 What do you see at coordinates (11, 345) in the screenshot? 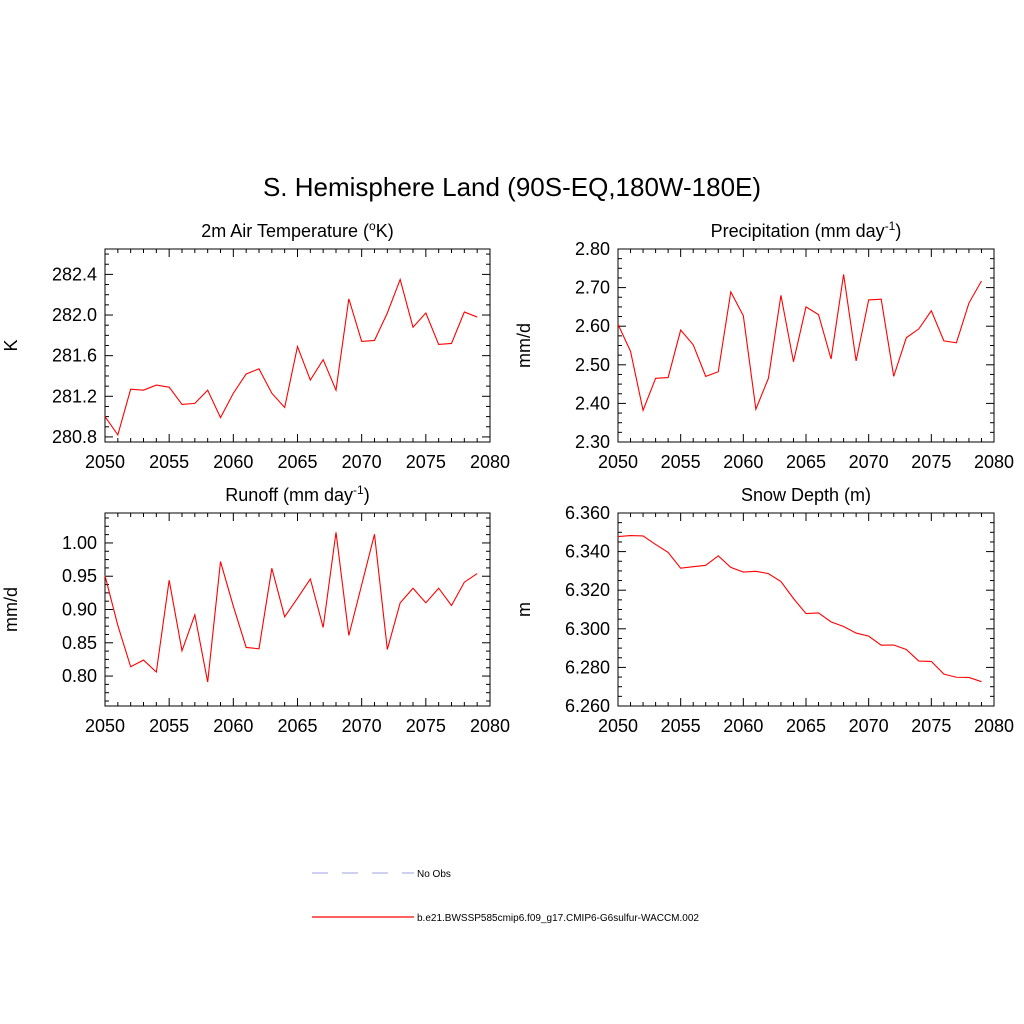
I see `air-temperature-ylabel: K` at bounding box center [11, 345].